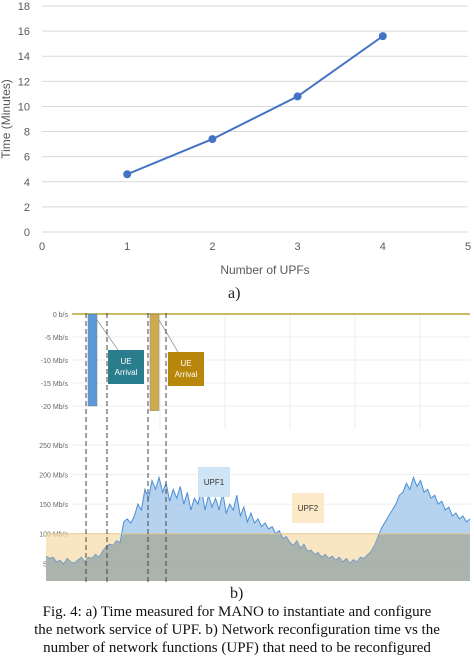  What do you see at coordinates (55, 384) in the screenshot?
I see `top-y-tick-label: -15 Mb/s` at bounding box center [55, 384].